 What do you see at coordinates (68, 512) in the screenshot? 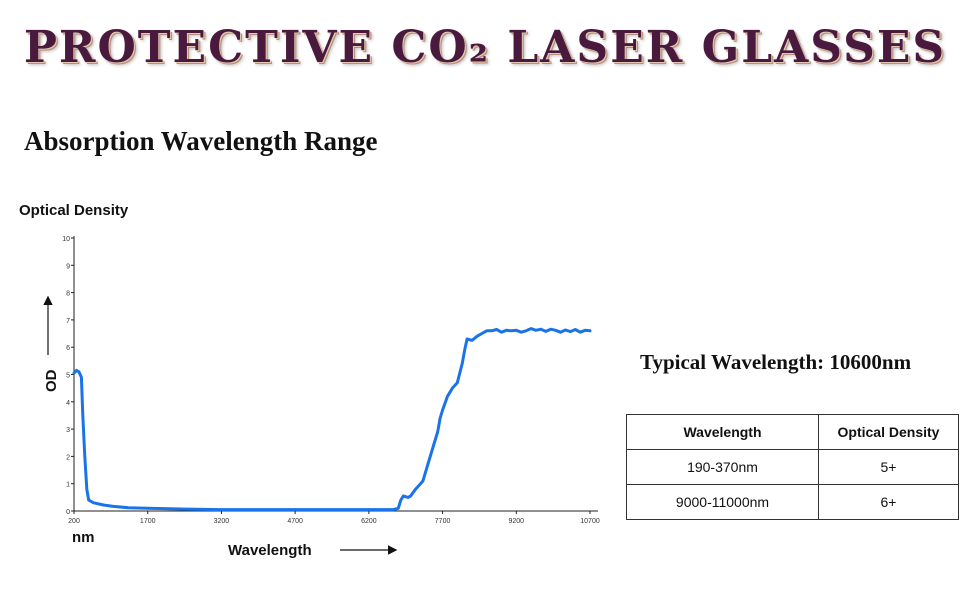
I see `y-tick-label: 0` at bounding box center [68, 512].